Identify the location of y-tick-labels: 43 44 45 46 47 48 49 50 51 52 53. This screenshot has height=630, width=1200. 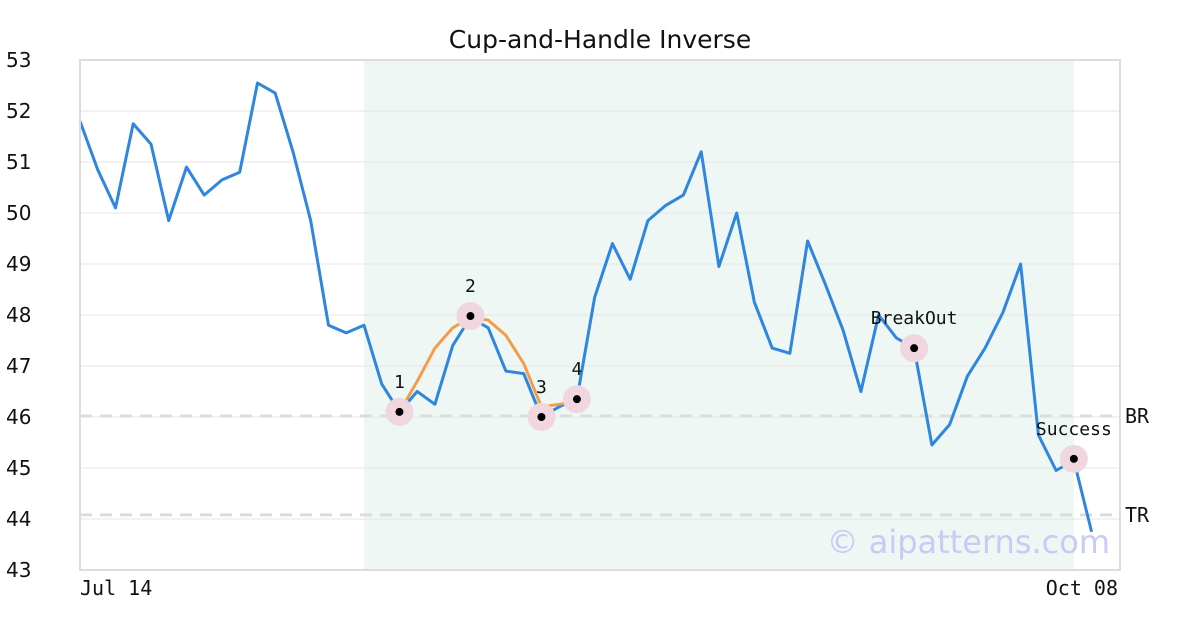
(18, 315).